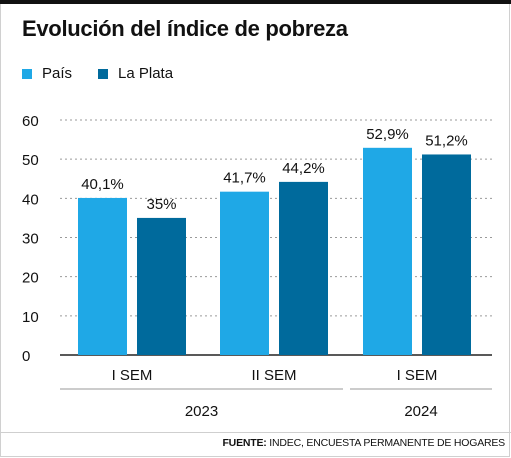 This screenshot has height=458, width=511. What do you see at coordinates (255, 432) in the screenshot?
I see `footer-rule` at bounding box center [255, 432].